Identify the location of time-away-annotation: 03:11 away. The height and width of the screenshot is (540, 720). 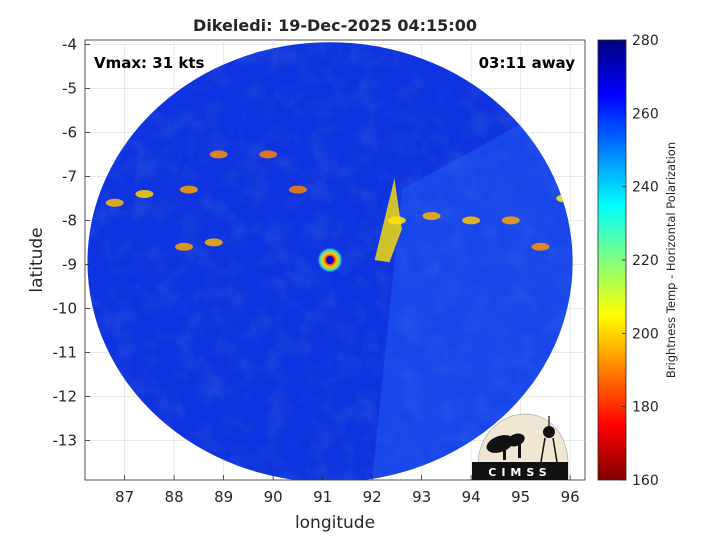
(527, 63).